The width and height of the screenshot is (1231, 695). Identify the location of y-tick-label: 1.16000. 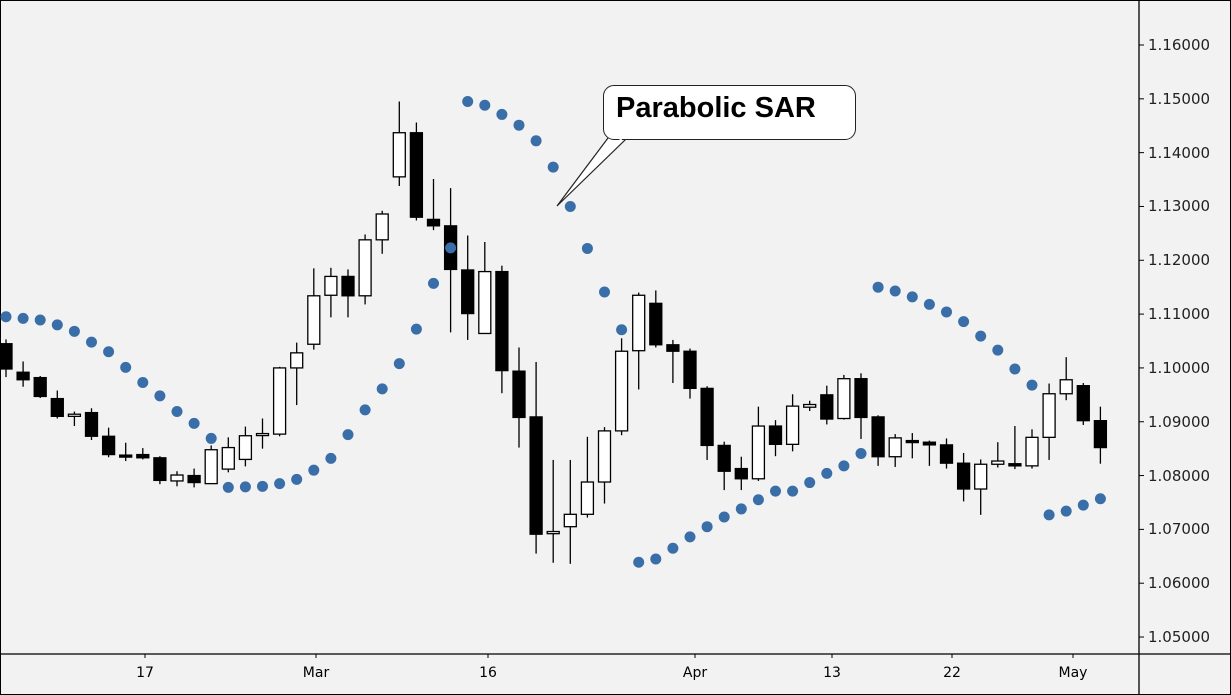
(1179, 45).